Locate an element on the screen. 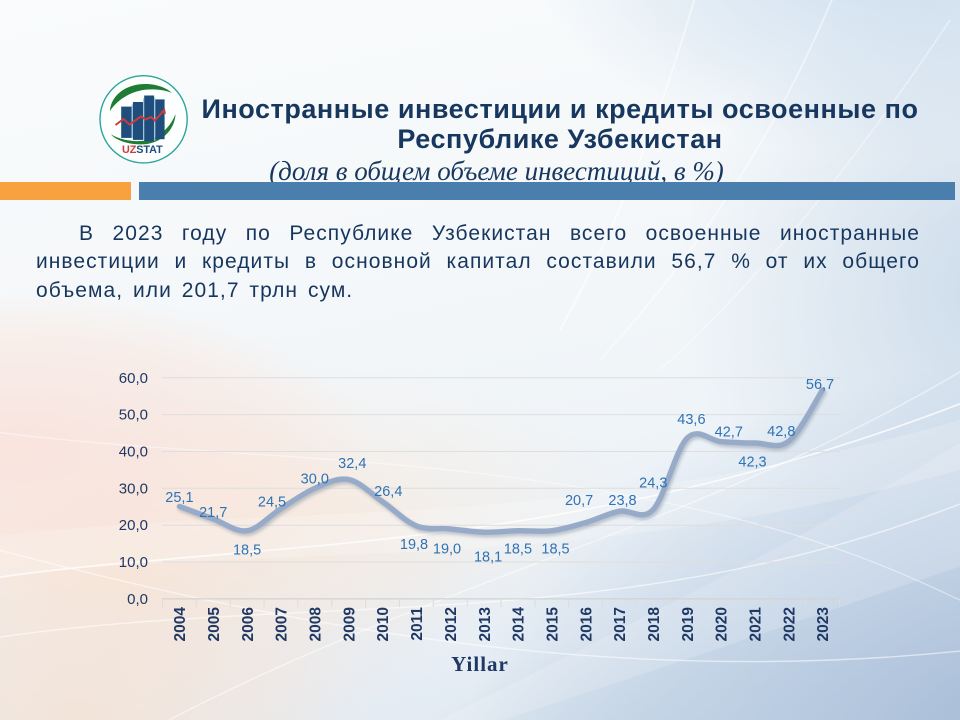  svg-text: Yillar is located at coordinates (480, 664).